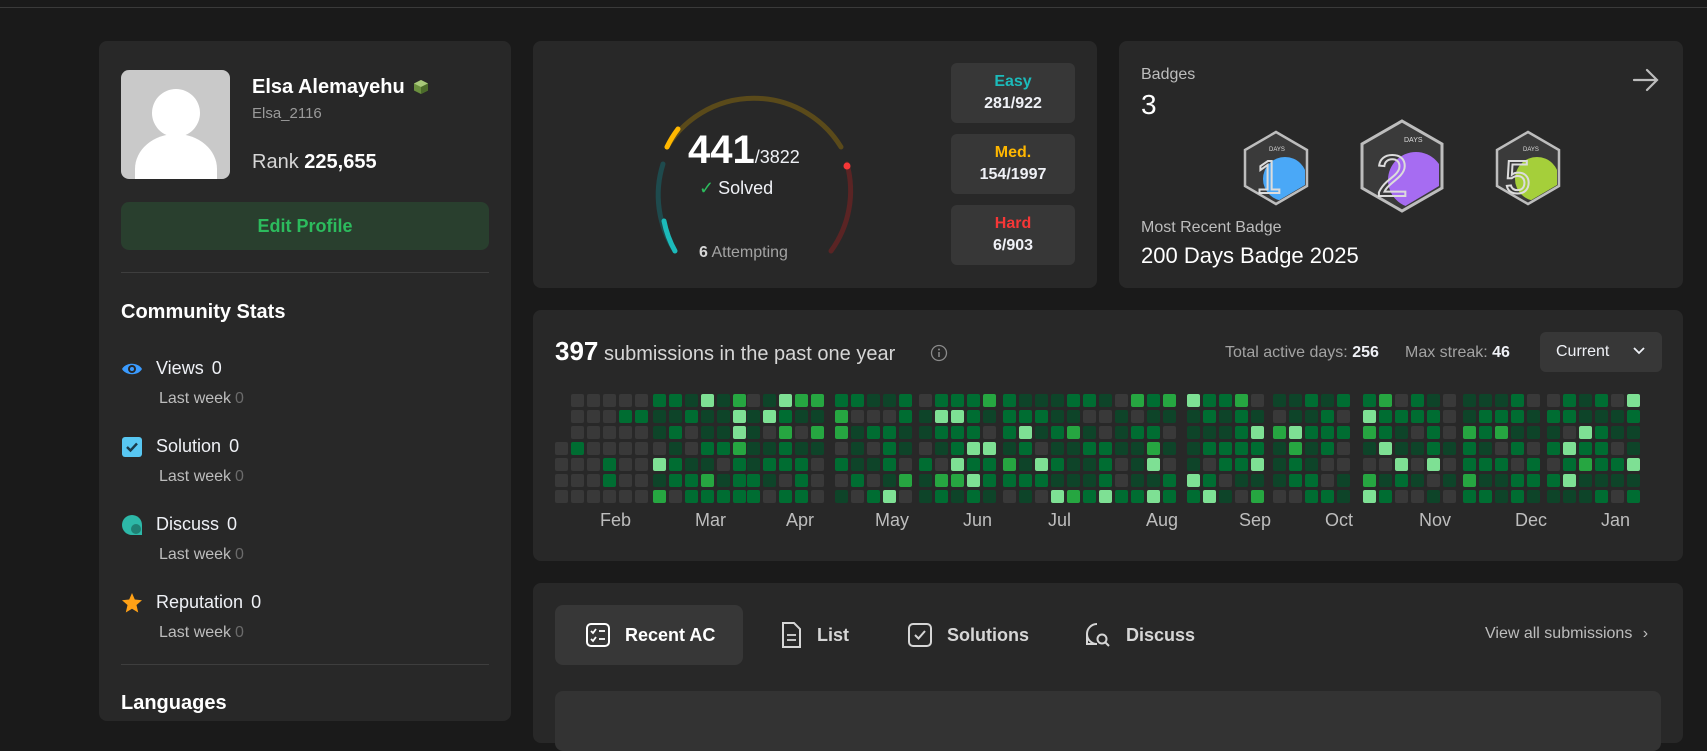 This screenshot has height=751, width=1707. I want to click on badge-200-days: 2 DAYS, so click(1402, 166).